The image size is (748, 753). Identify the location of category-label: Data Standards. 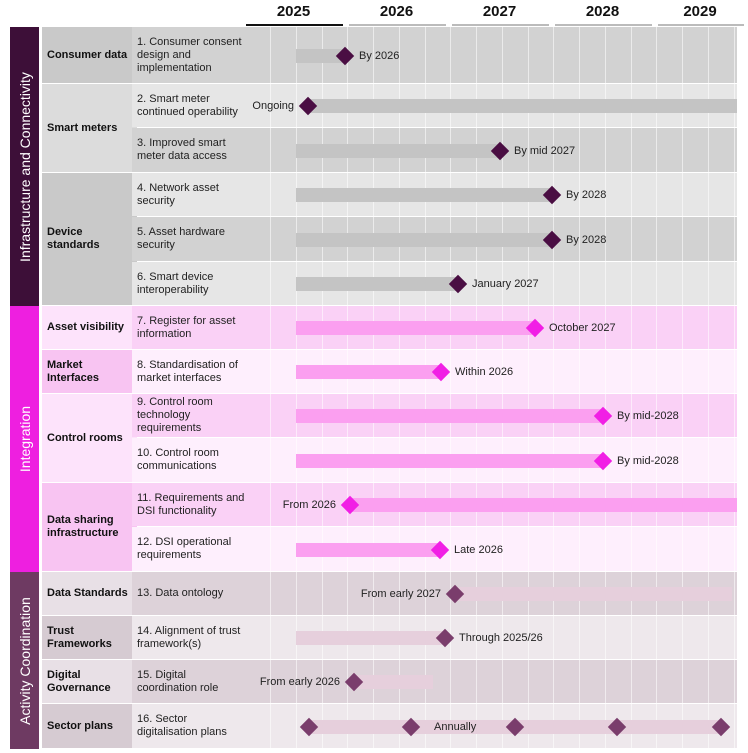
(89, 593).